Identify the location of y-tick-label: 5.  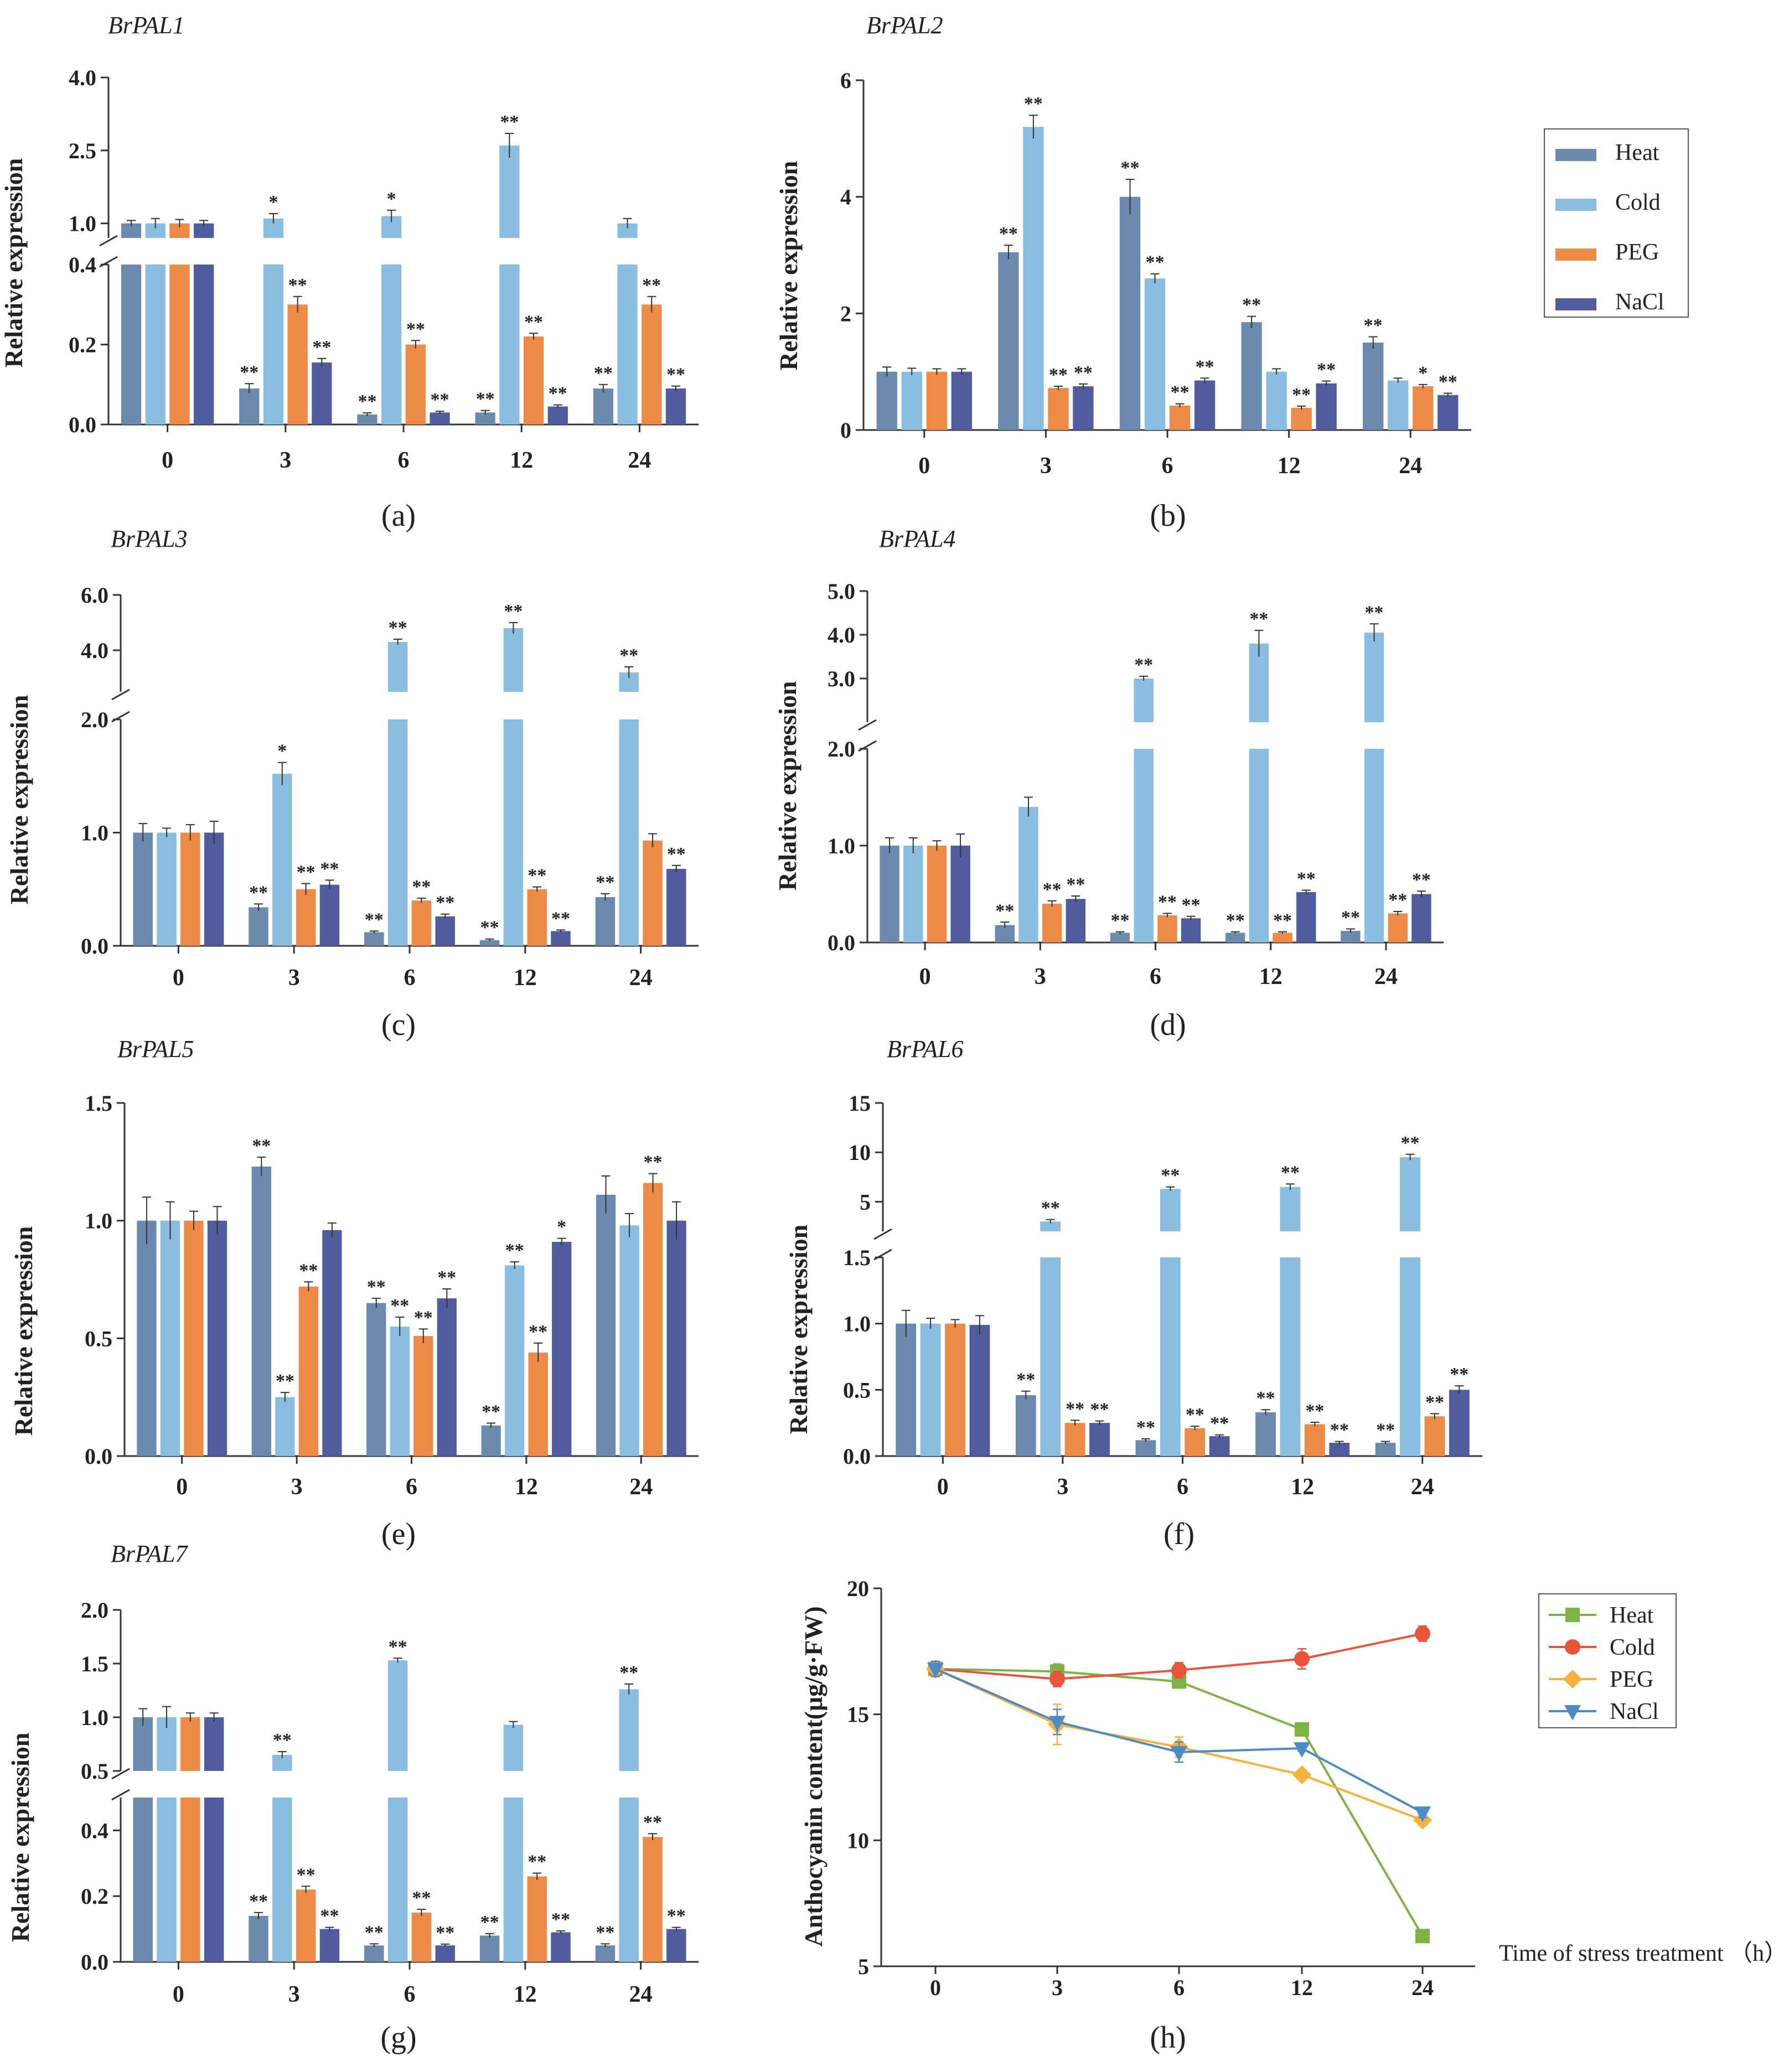
(865, 1201).